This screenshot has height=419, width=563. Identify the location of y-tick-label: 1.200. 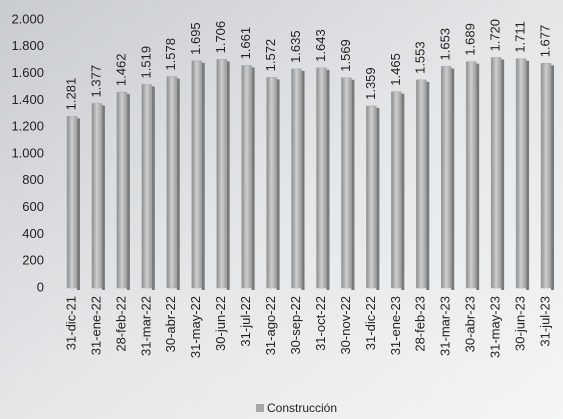
(27, 126).